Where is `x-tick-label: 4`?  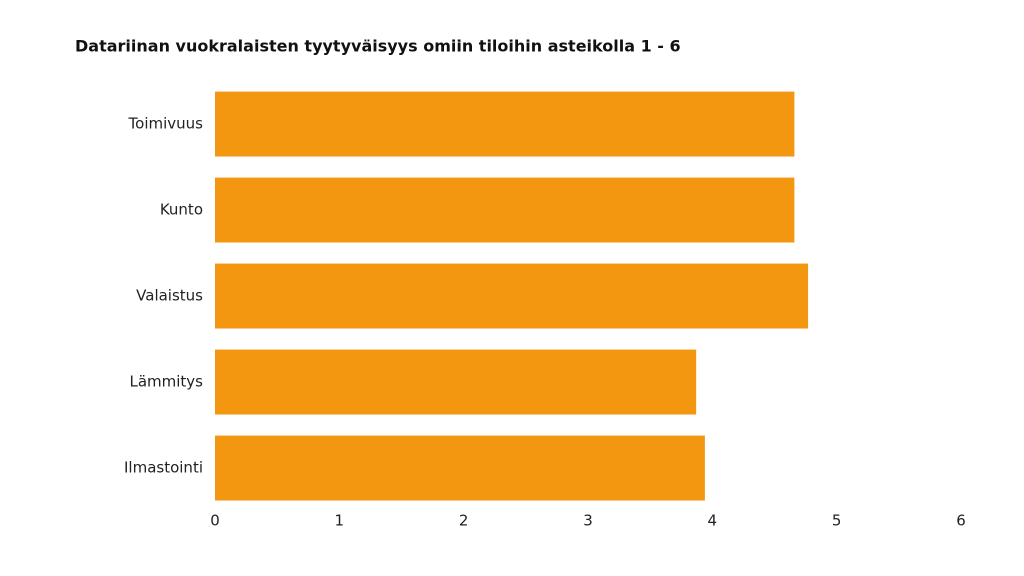
x-tick-label: 4 is located at coordinates (713, 521).